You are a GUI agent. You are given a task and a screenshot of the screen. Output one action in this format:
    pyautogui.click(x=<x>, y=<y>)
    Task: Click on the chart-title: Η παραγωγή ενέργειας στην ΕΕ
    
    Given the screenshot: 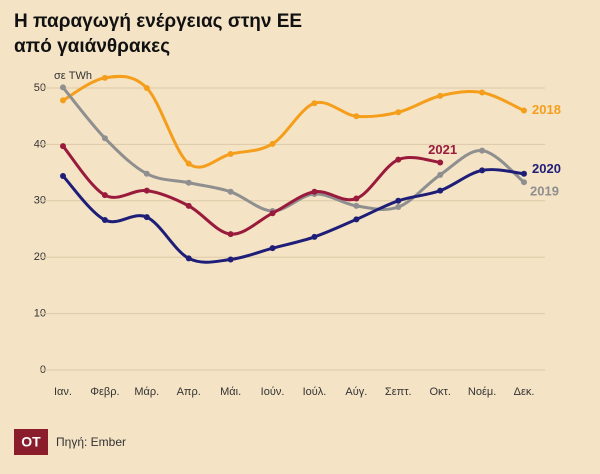 What is the action you would take?
    pyautogui.click(x=158, y=21)
    